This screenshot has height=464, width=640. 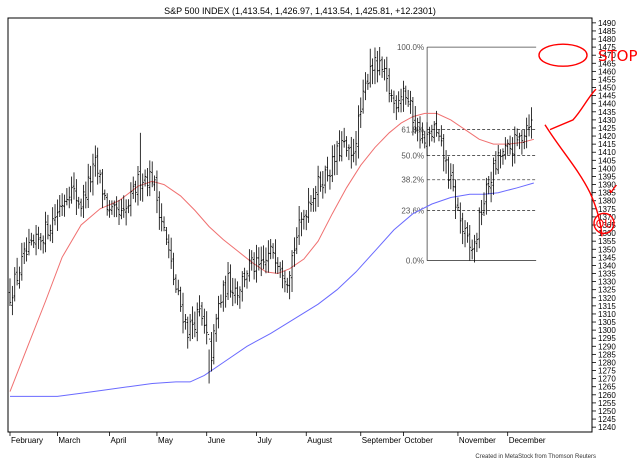 What do you see at coordinates (607, 387) in the screenshot?
I see `y-tick-label: 1265` at bounding box center [607, 387].